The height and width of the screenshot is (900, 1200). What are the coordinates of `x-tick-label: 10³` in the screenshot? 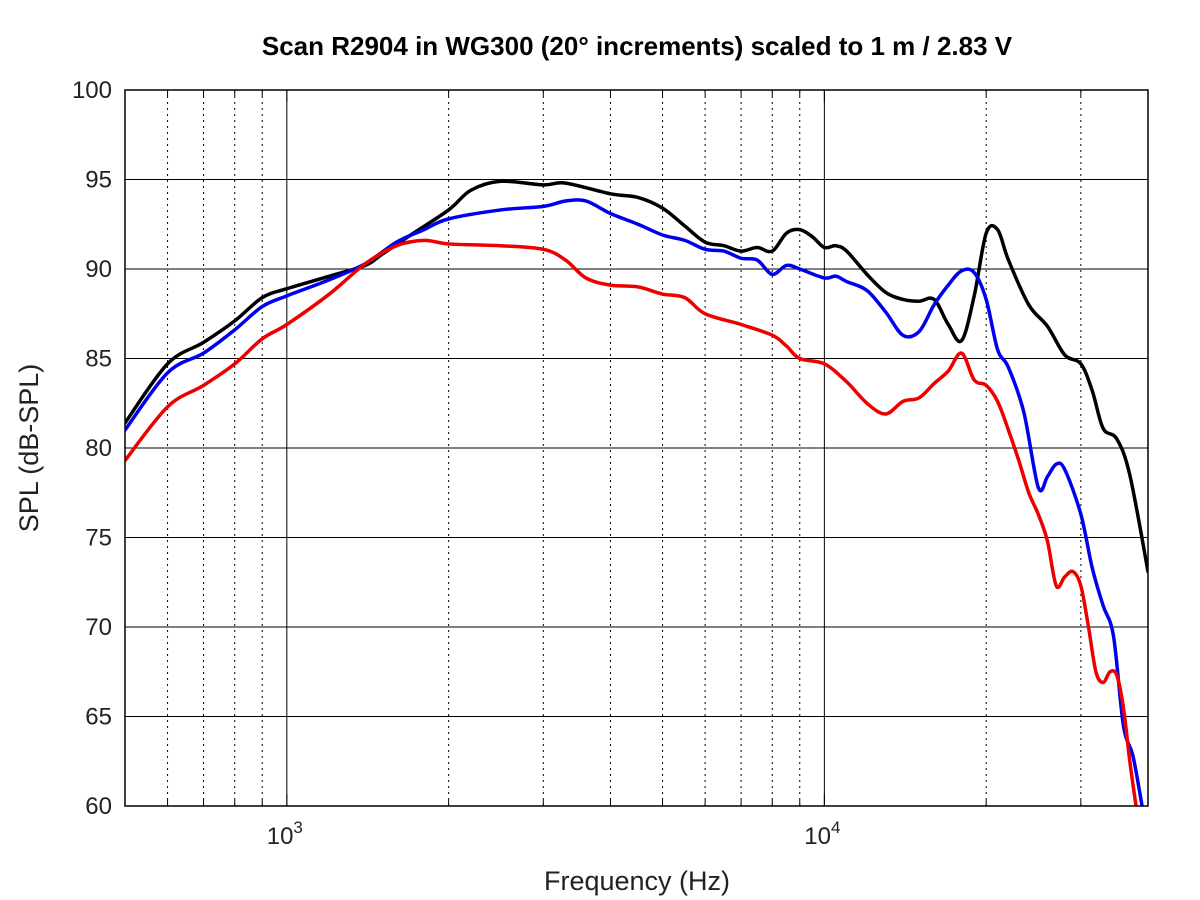 It's located at (285, 834).